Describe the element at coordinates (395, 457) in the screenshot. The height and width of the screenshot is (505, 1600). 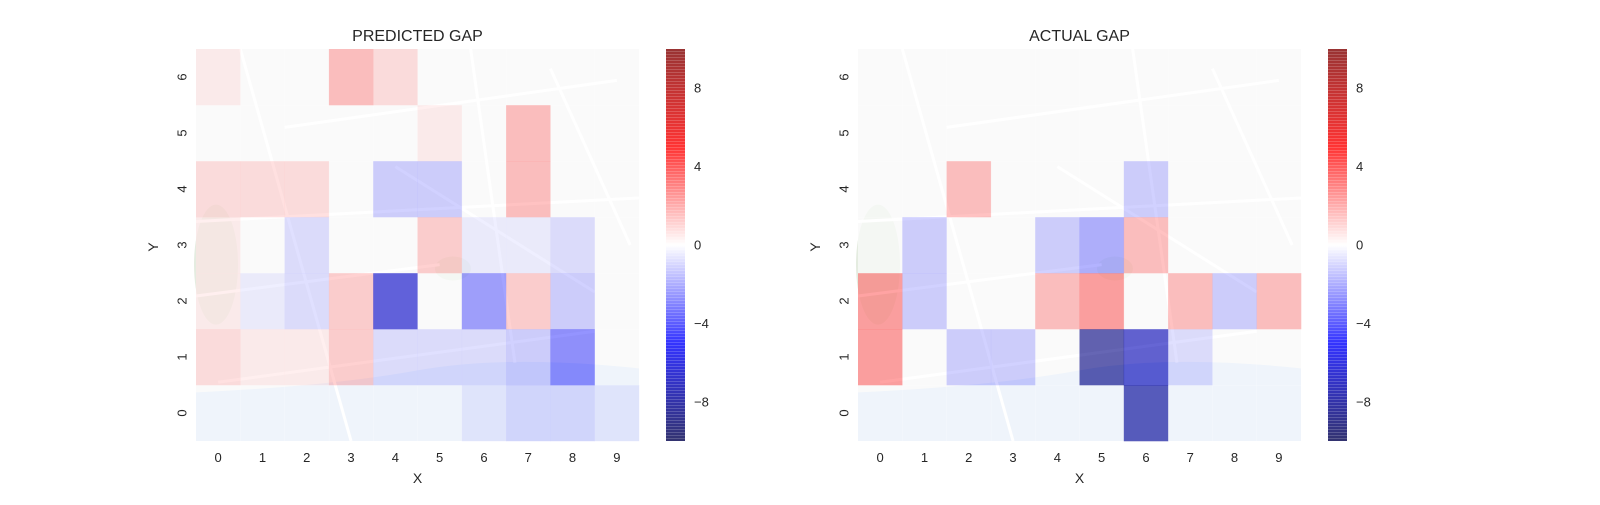
I see `x-tick-label: 4` at that location.